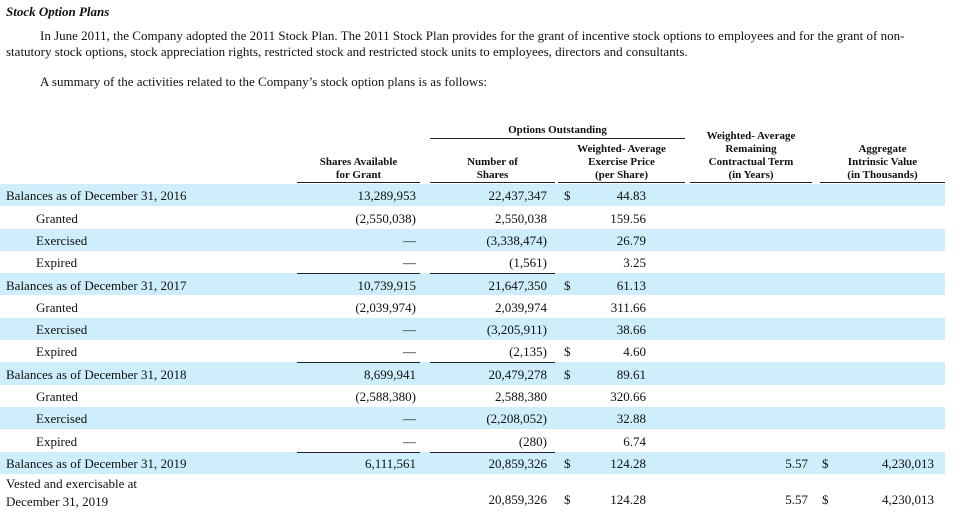  What do you see at coordinates (882, 149) in the screenshot?
I see `column-header: Aggregate` at bounding box center [882, 149].